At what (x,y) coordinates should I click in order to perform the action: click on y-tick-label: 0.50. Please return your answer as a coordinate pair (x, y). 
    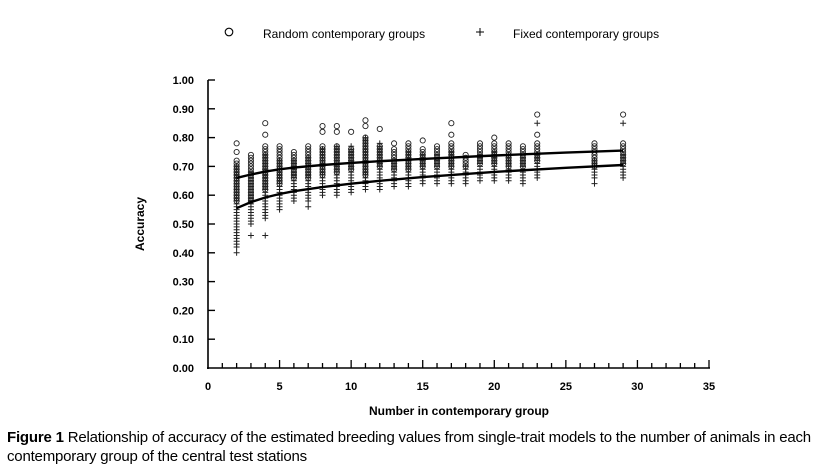
    Looking at the image, I should click on (183, 225).